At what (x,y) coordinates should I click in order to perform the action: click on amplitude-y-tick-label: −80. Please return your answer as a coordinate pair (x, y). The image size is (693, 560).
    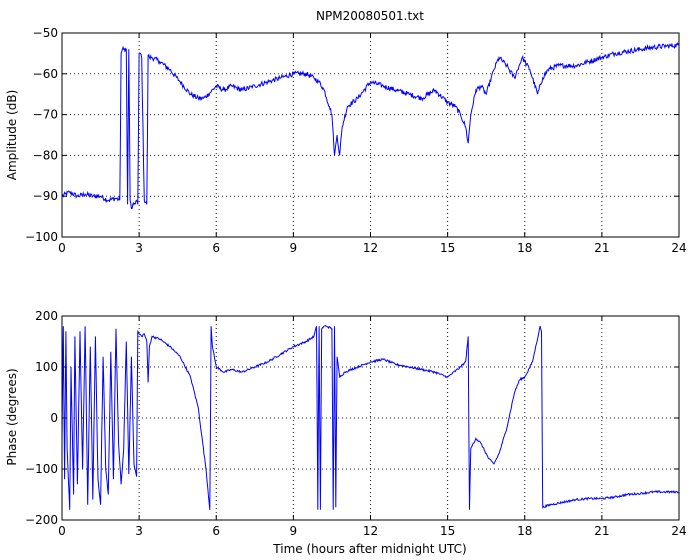
    Looking at the image, I should click on (45, 155).